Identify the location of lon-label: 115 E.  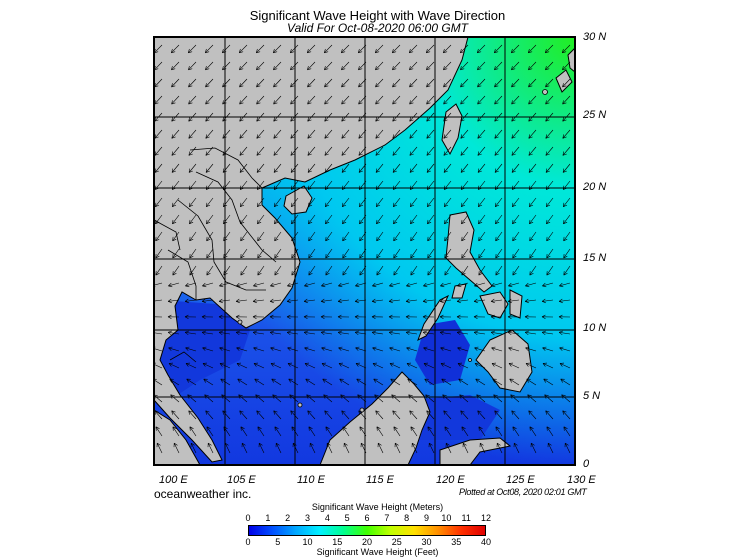
(380, 480).